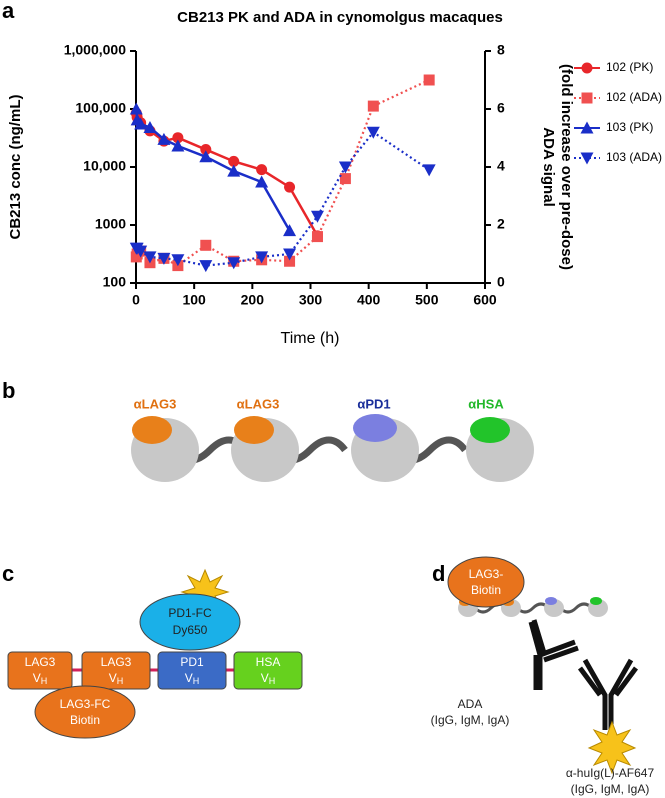 Image resolution: width=665 pixels, height=798 pixels. What do you see at coordinates (369, 300) in the screenshot?
I see `x-tick-label: 400` at bounding box center [369, 300].